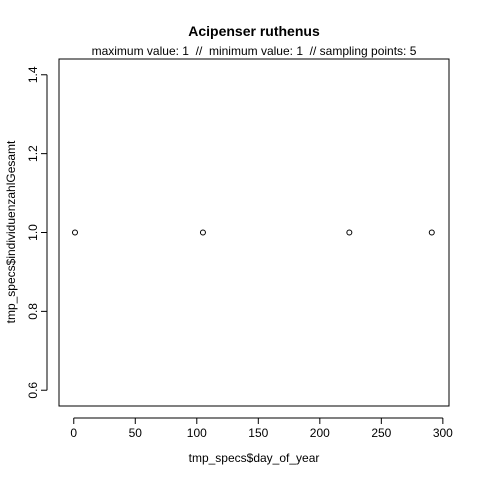 The width and height of the screenshot is (480, 480). What do you see at coordinates (11, 231) in the screenshot?
I see `y-axis-label: tmp_specs$individuenzahlGesamt` at bounding box center [11, 231].